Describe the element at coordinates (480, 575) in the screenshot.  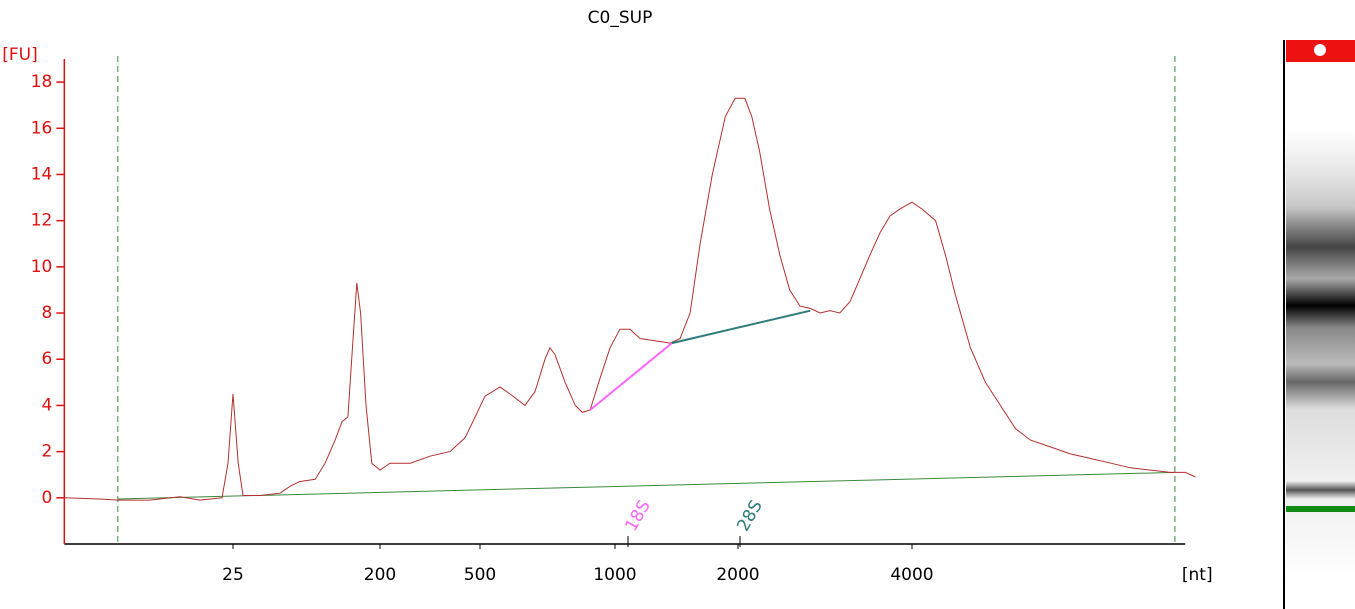
I see `x-tick-label: 500` at that location.